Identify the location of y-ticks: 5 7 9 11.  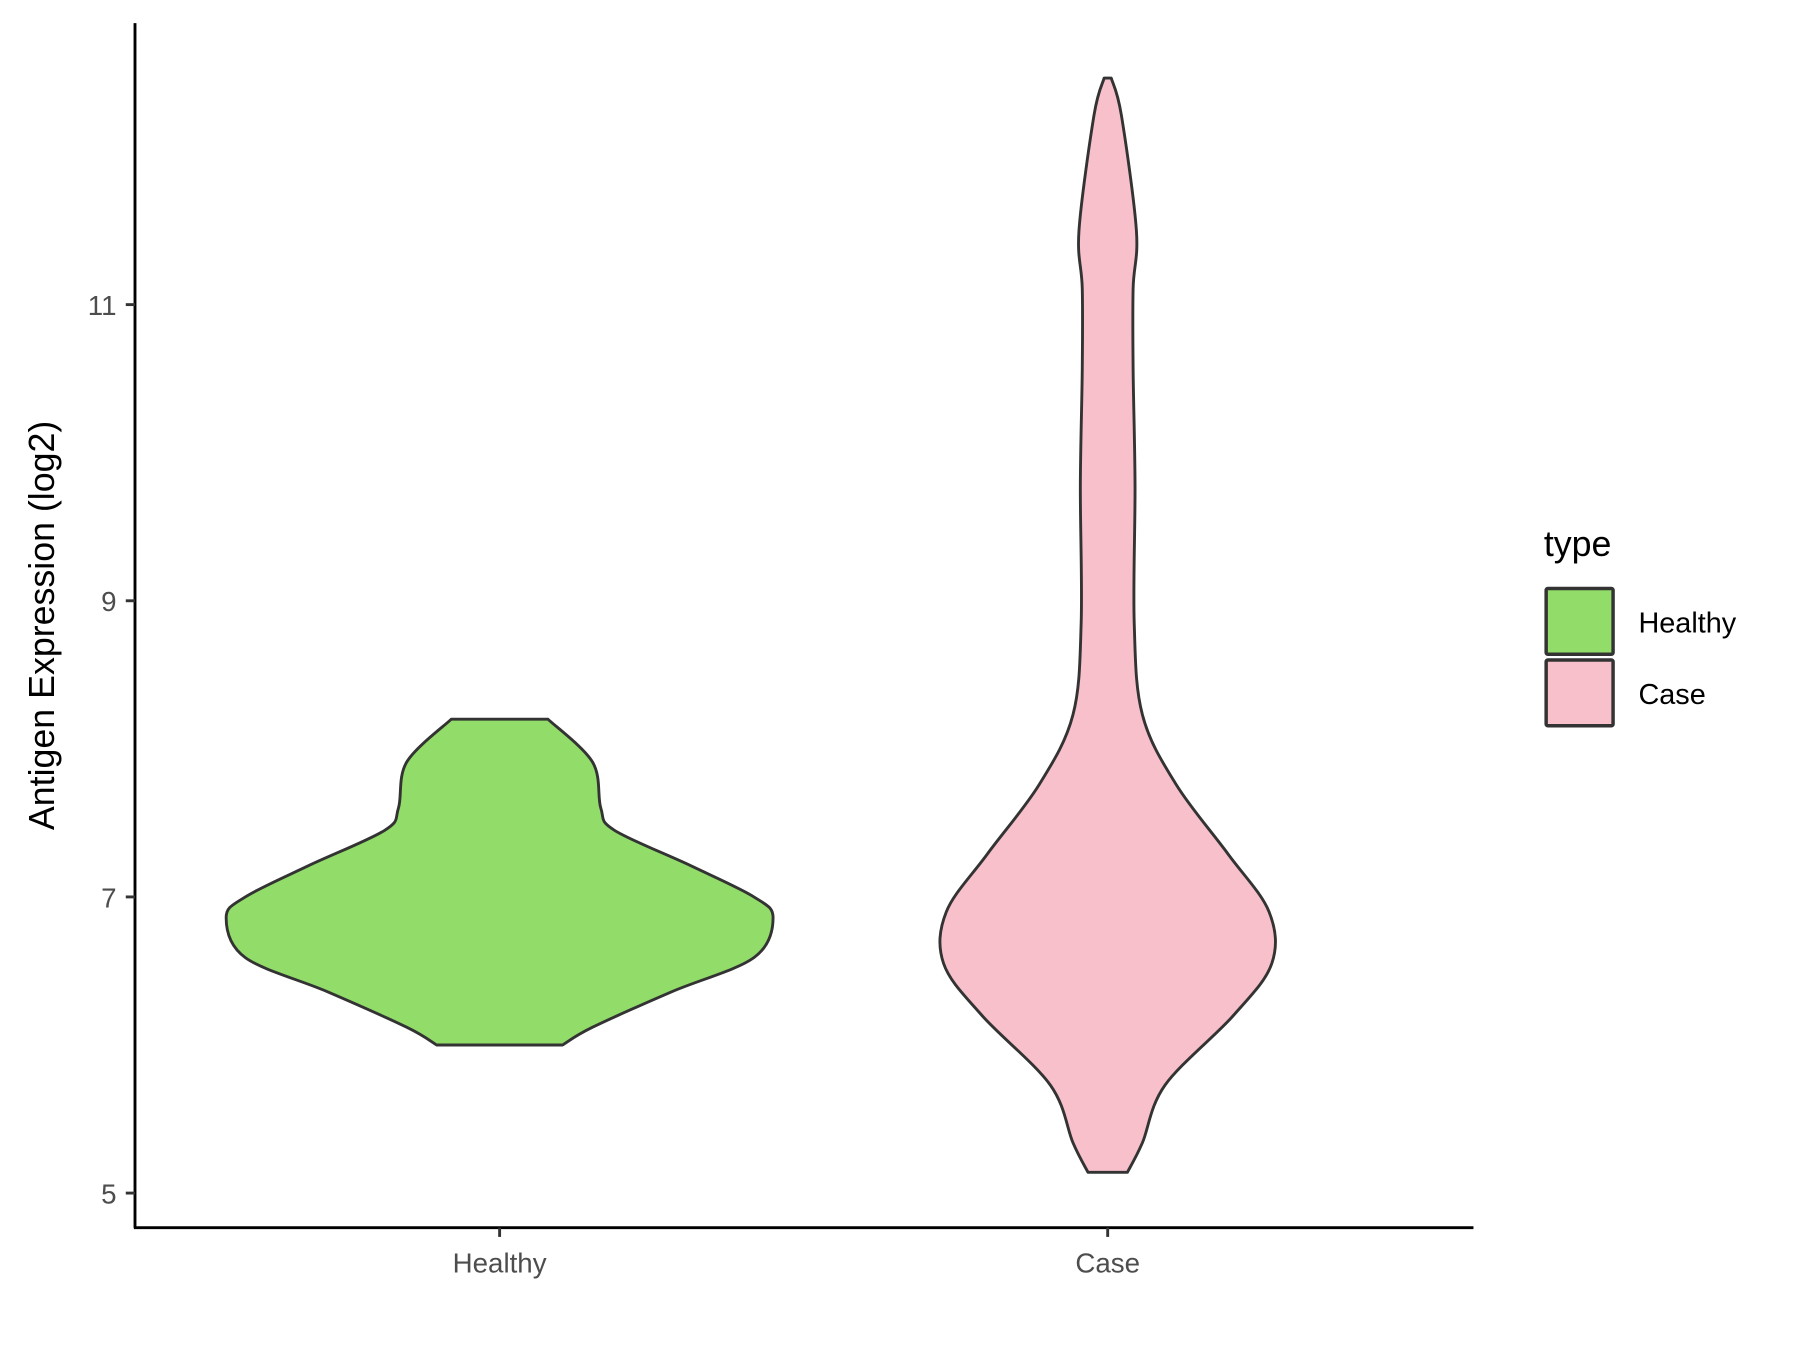
(111, 749).